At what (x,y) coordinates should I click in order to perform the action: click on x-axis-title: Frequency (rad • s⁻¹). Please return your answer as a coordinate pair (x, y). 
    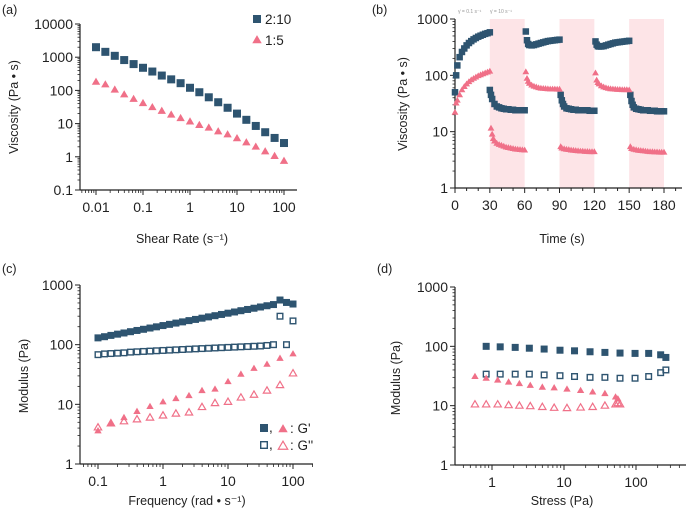
    Looking at the image, I should click on (186, 501).